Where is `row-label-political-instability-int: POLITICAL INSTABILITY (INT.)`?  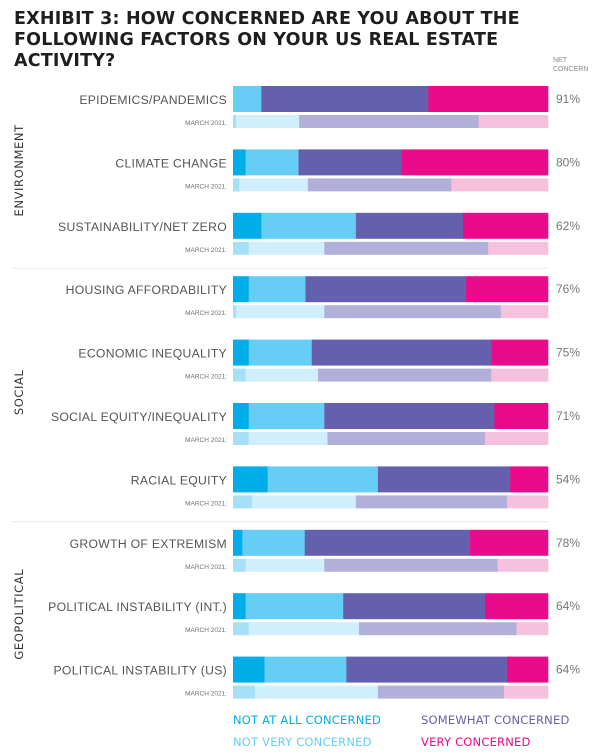 row-label-political-instability-int: POLITICAL INSTABILITY (INT.) is located at coordinates (137, 607).